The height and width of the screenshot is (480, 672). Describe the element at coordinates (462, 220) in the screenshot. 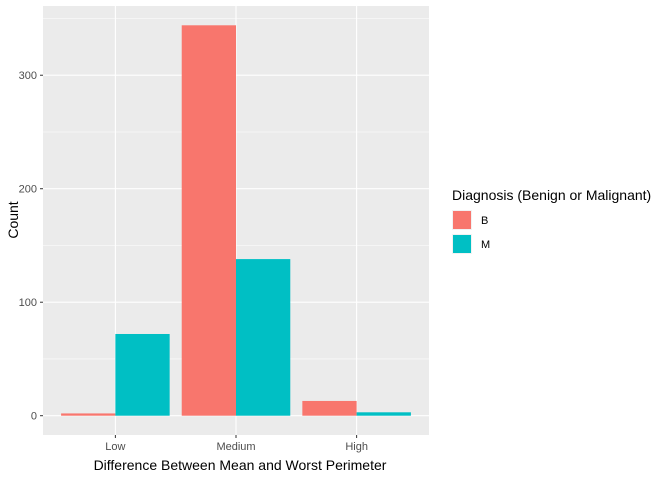

I see `legend-key-B` at that location.